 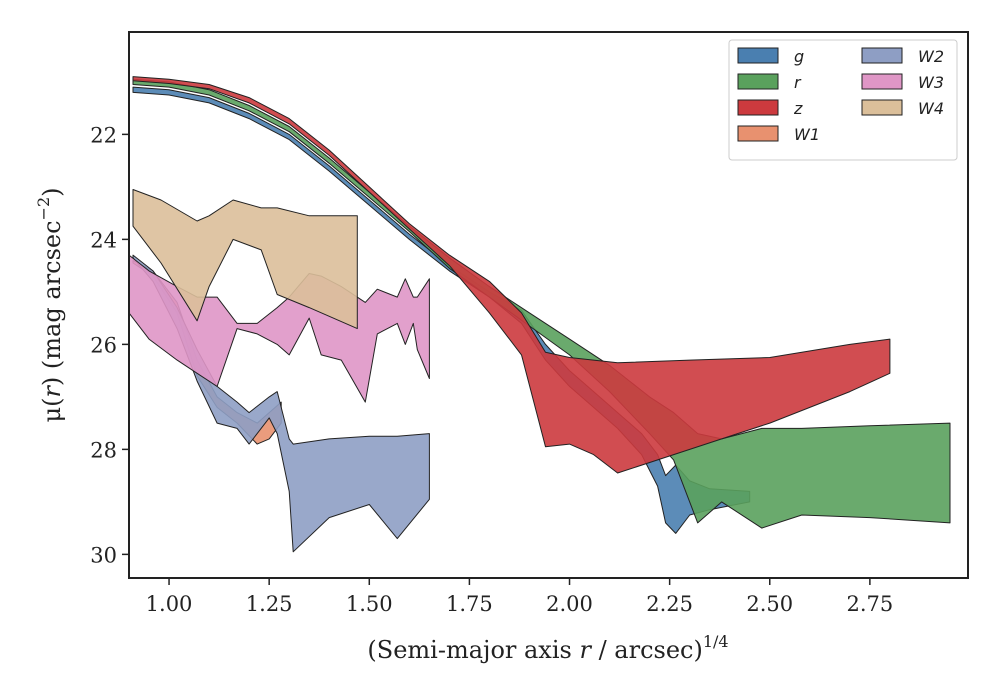 I want to click on legend-label-g: g, so click(x=799, y=56).